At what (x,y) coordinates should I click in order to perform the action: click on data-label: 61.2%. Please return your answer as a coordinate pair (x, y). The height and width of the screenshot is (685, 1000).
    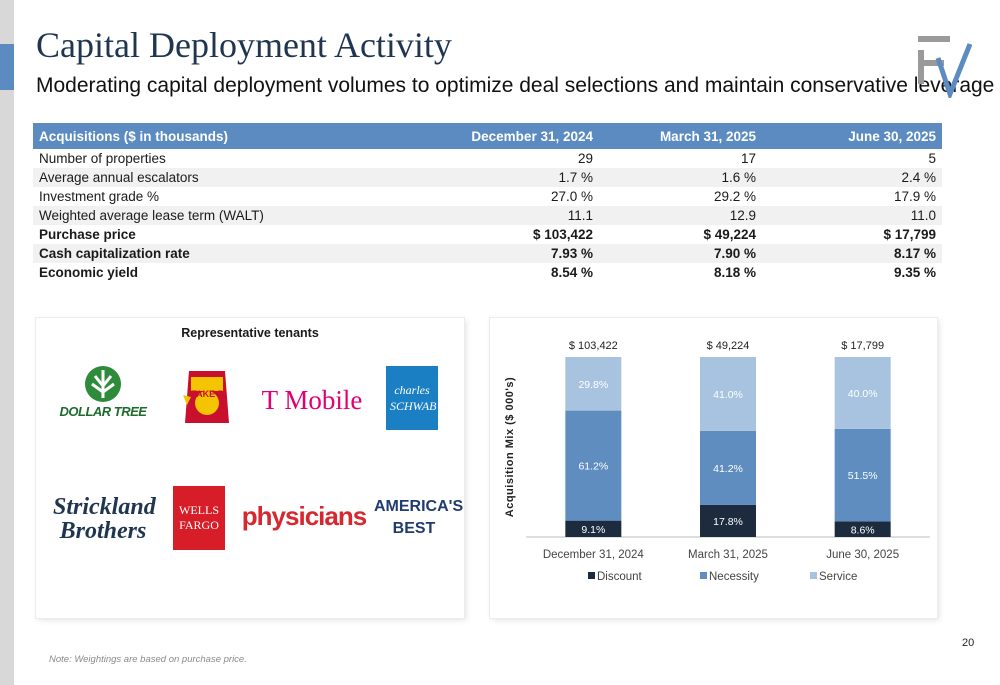
    Looking at the image, I should click on (593, 467).